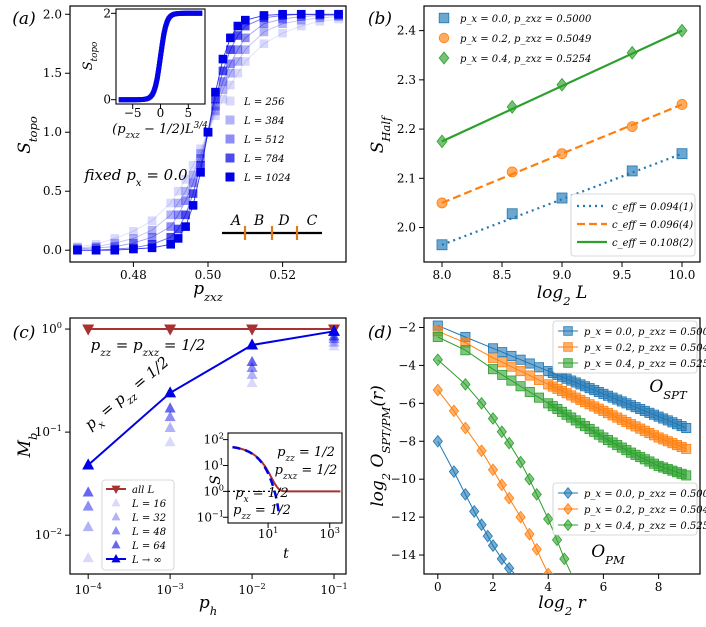  I want to click on y-tick-label: 0.5, so click(52, 191).